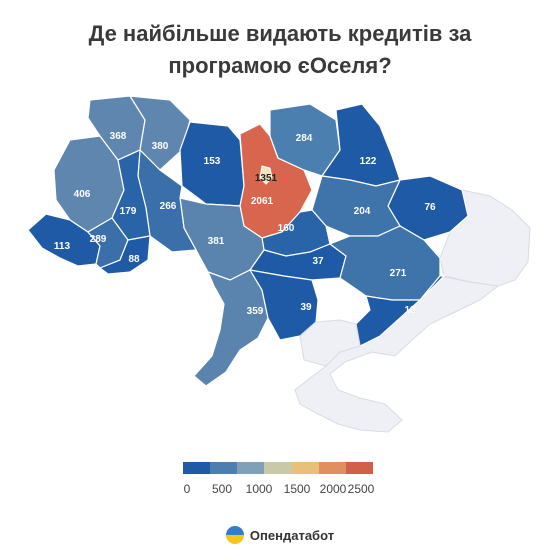 The image size is (560, 560). What do you see at coordinates (118, 136) in the screenshot?
I see `label-volynska: 368` at bounding box center [118, 136].